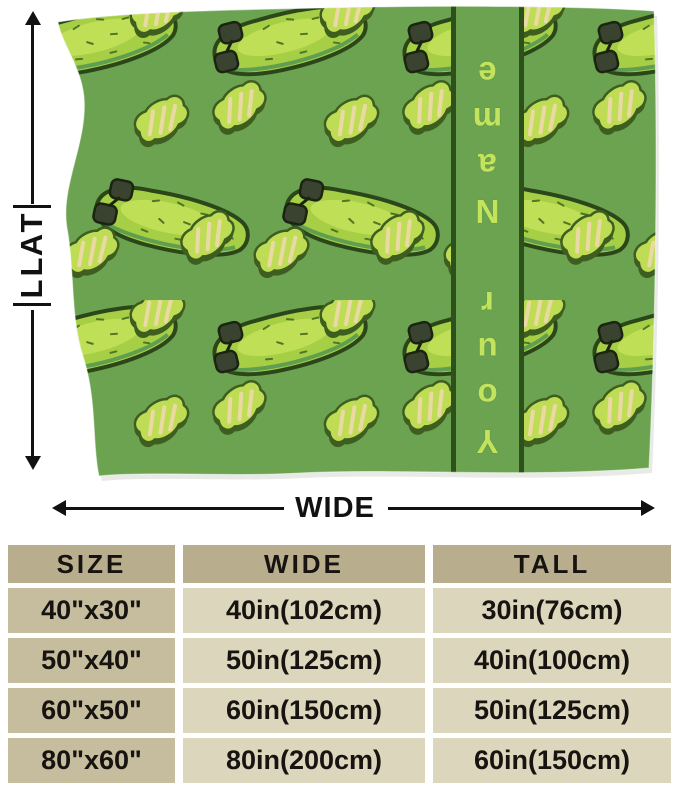 The image size is (679, 788). Describe the element at coordinates (304, 760) in the screenshot. I see `table-cell-wide: 80in(200cm)` at that location.